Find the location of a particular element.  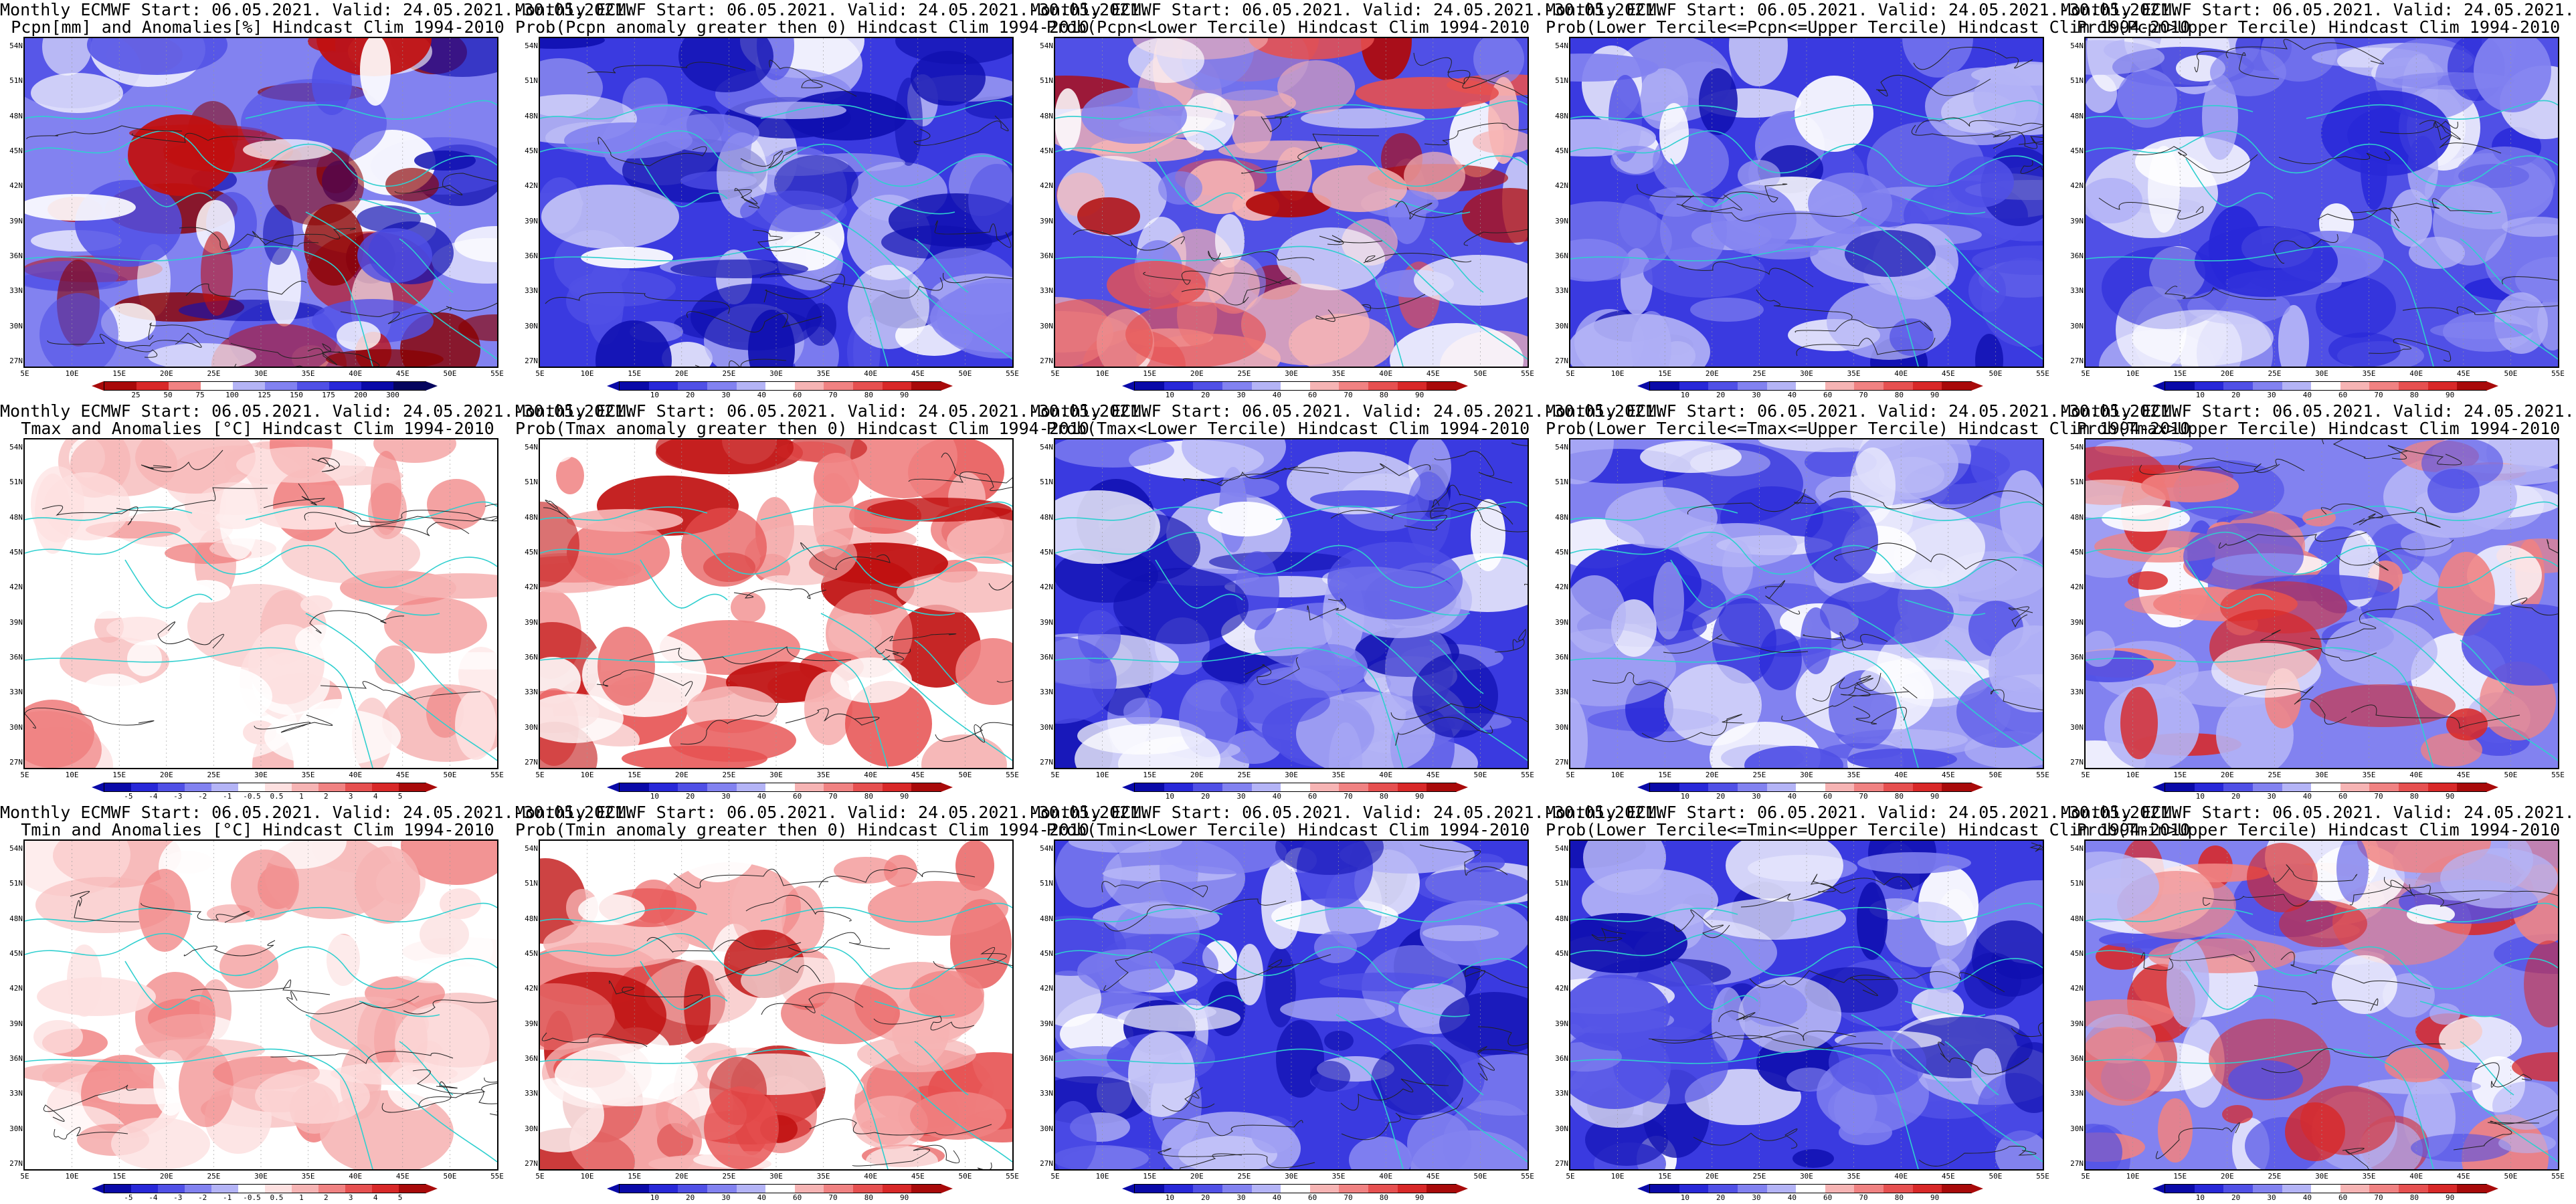

longitude-label: 55E is located at coordinates (497, 373).